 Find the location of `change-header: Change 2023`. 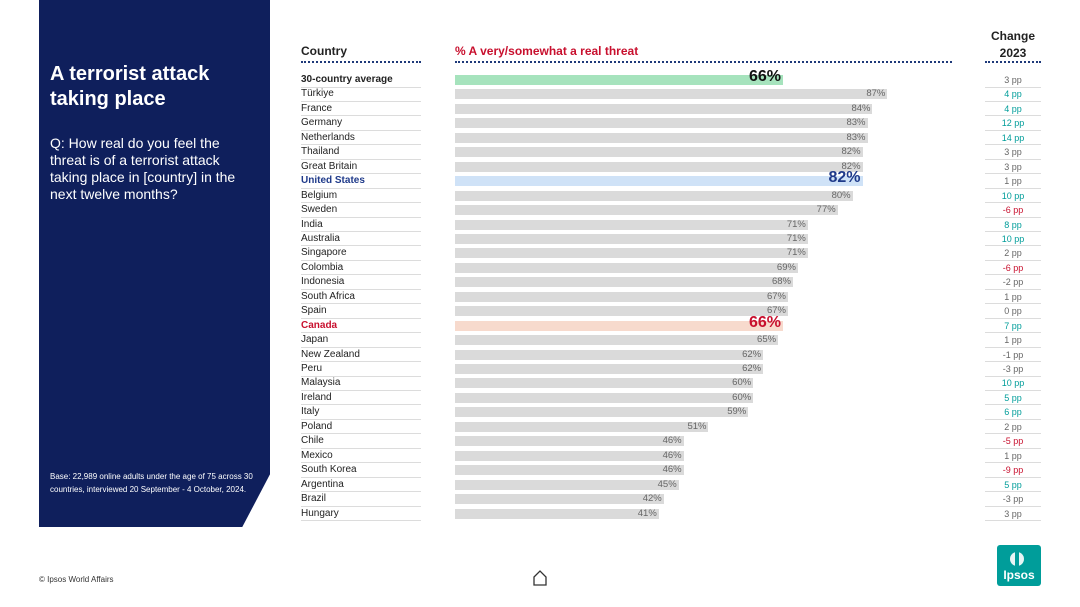

change-header: Change 2023 is located at coordinates (1013, 45).